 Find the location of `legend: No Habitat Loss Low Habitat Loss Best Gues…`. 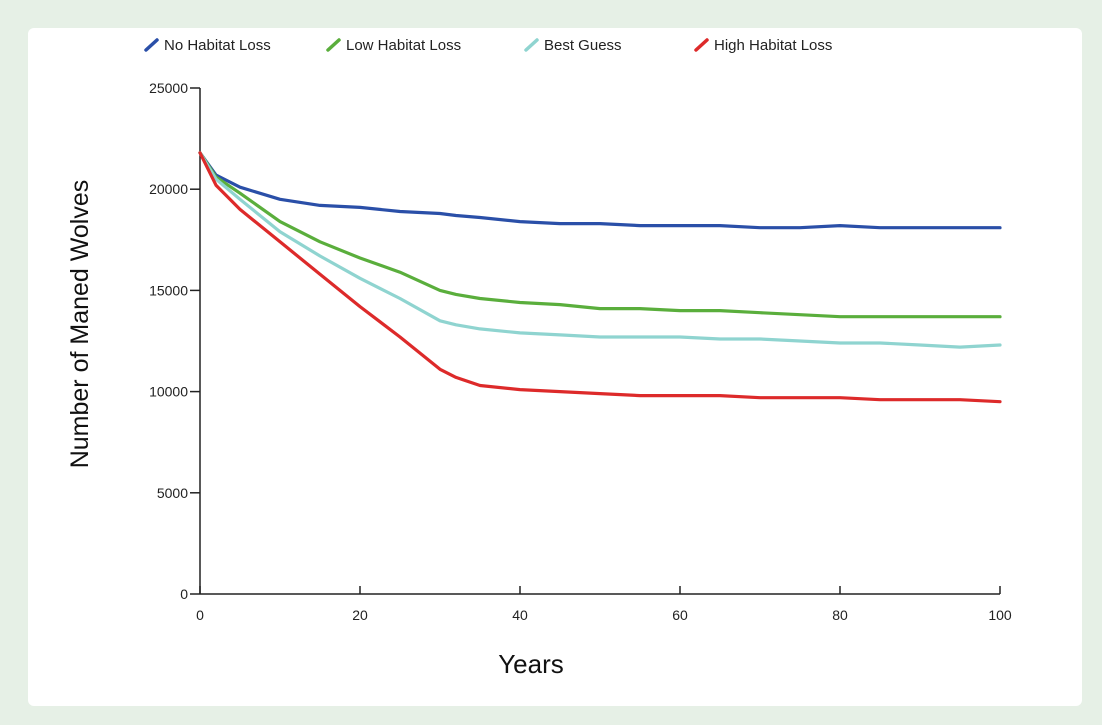

legend: No Habitat Loss Low Habitat Loss Best Gues… is located at coordinates (488, 45).